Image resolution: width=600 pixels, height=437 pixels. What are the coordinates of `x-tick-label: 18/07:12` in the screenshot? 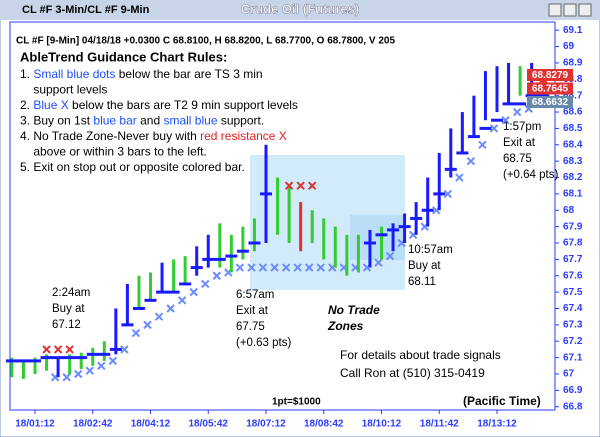 It's located at (266, 424).